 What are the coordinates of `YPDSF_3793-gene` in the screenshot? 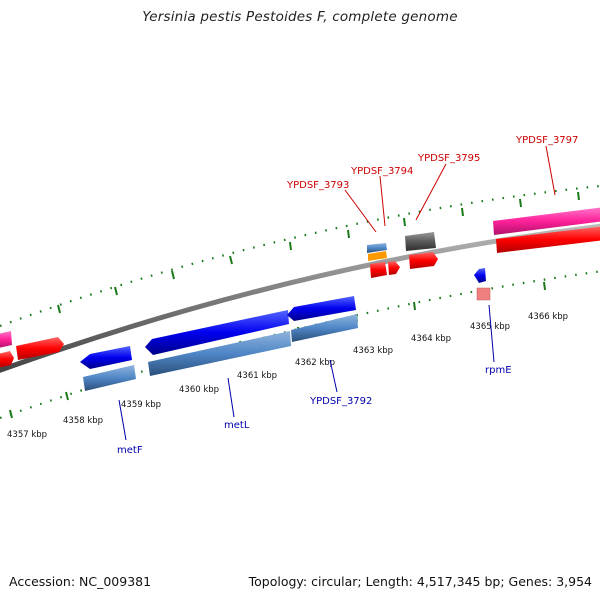 It's located at (377, 248).